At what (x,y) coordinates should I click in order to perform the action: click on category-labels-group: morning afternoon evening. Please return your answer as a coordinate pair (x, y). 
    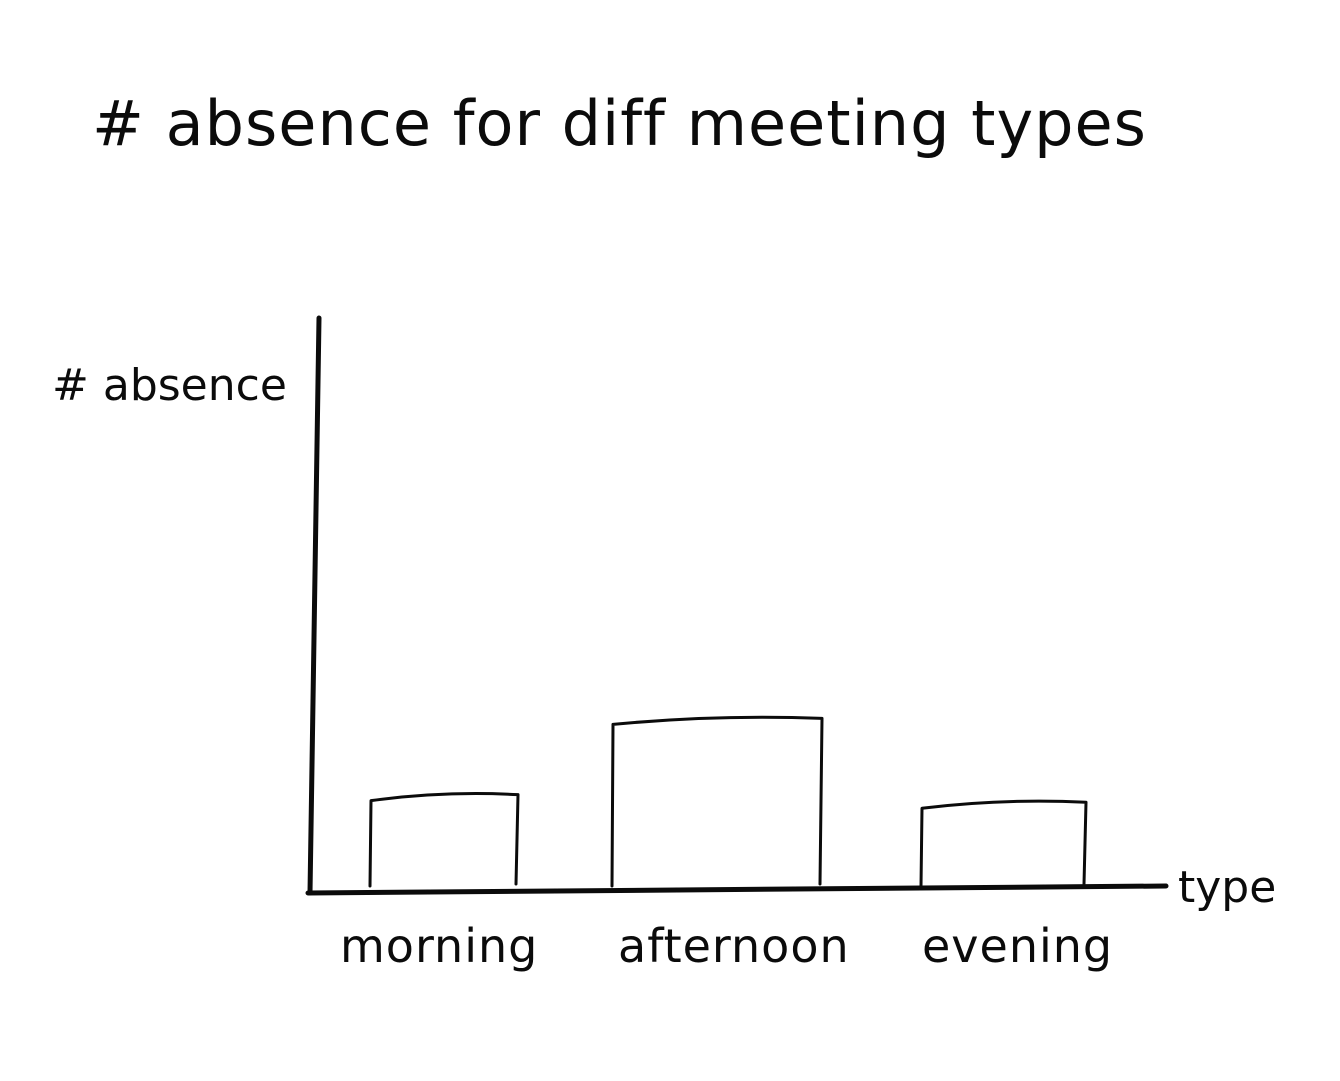
    Looking at the image, I should click on (726, 946).